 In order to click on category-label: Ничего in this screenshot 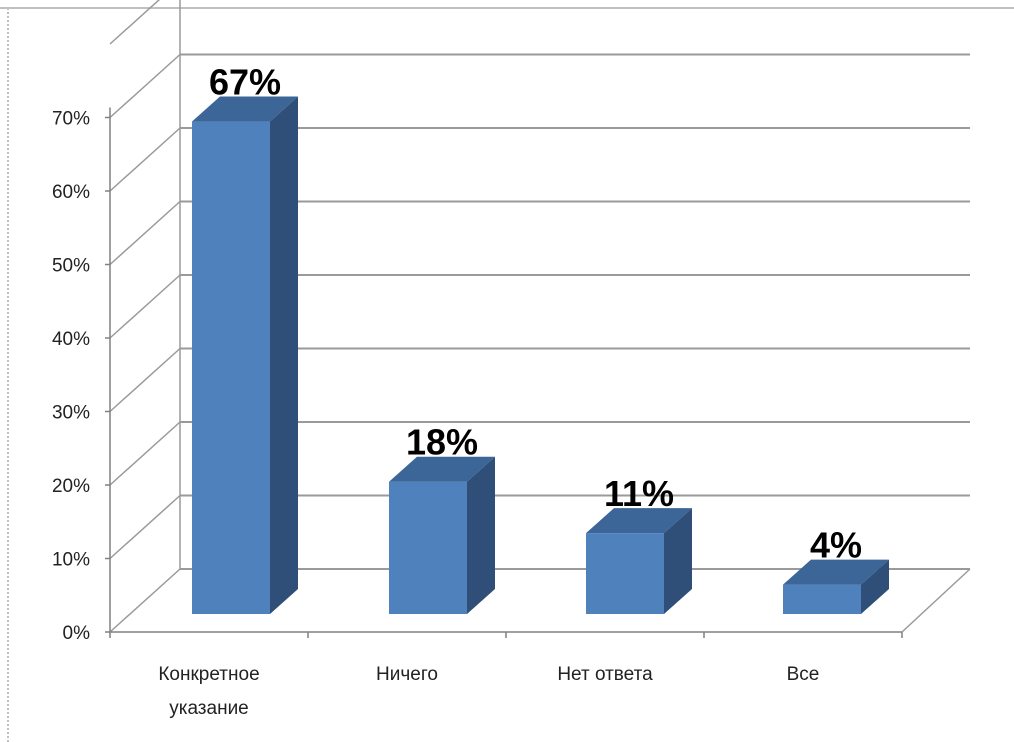, I will do `click(407, 674)`.